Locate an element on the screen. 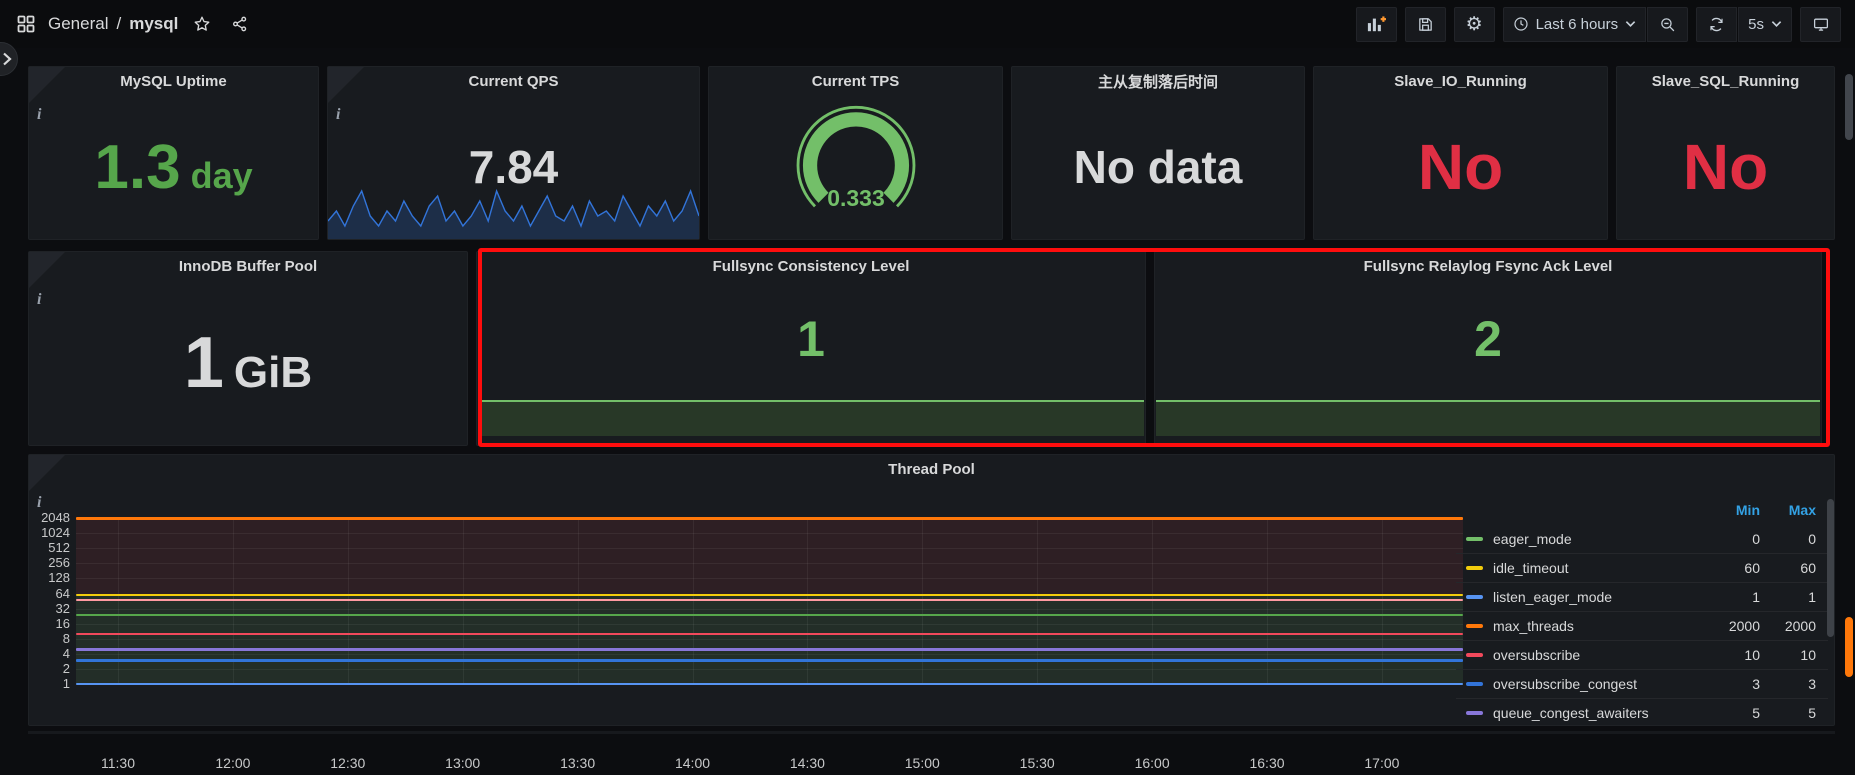 The image size is (1855, 775). legend-header: Min Max is located at coordinates (1642, 509).